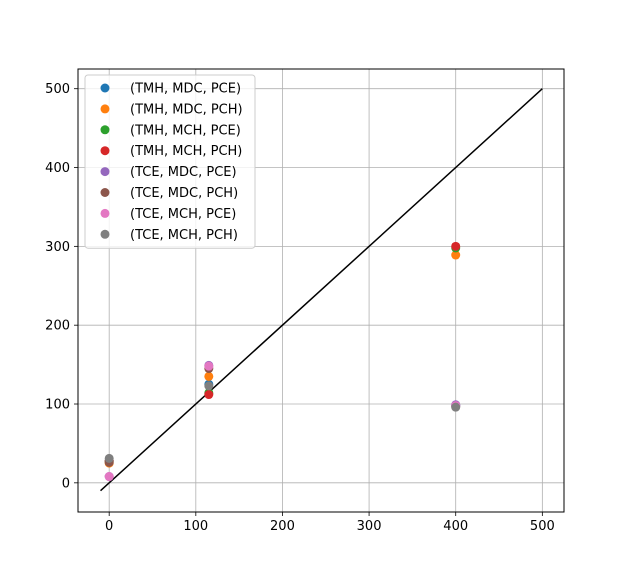 This screenshot has height=575, width=627. I want to click on legend-label: (TCE, MCH, PCE), so click(183, 214).